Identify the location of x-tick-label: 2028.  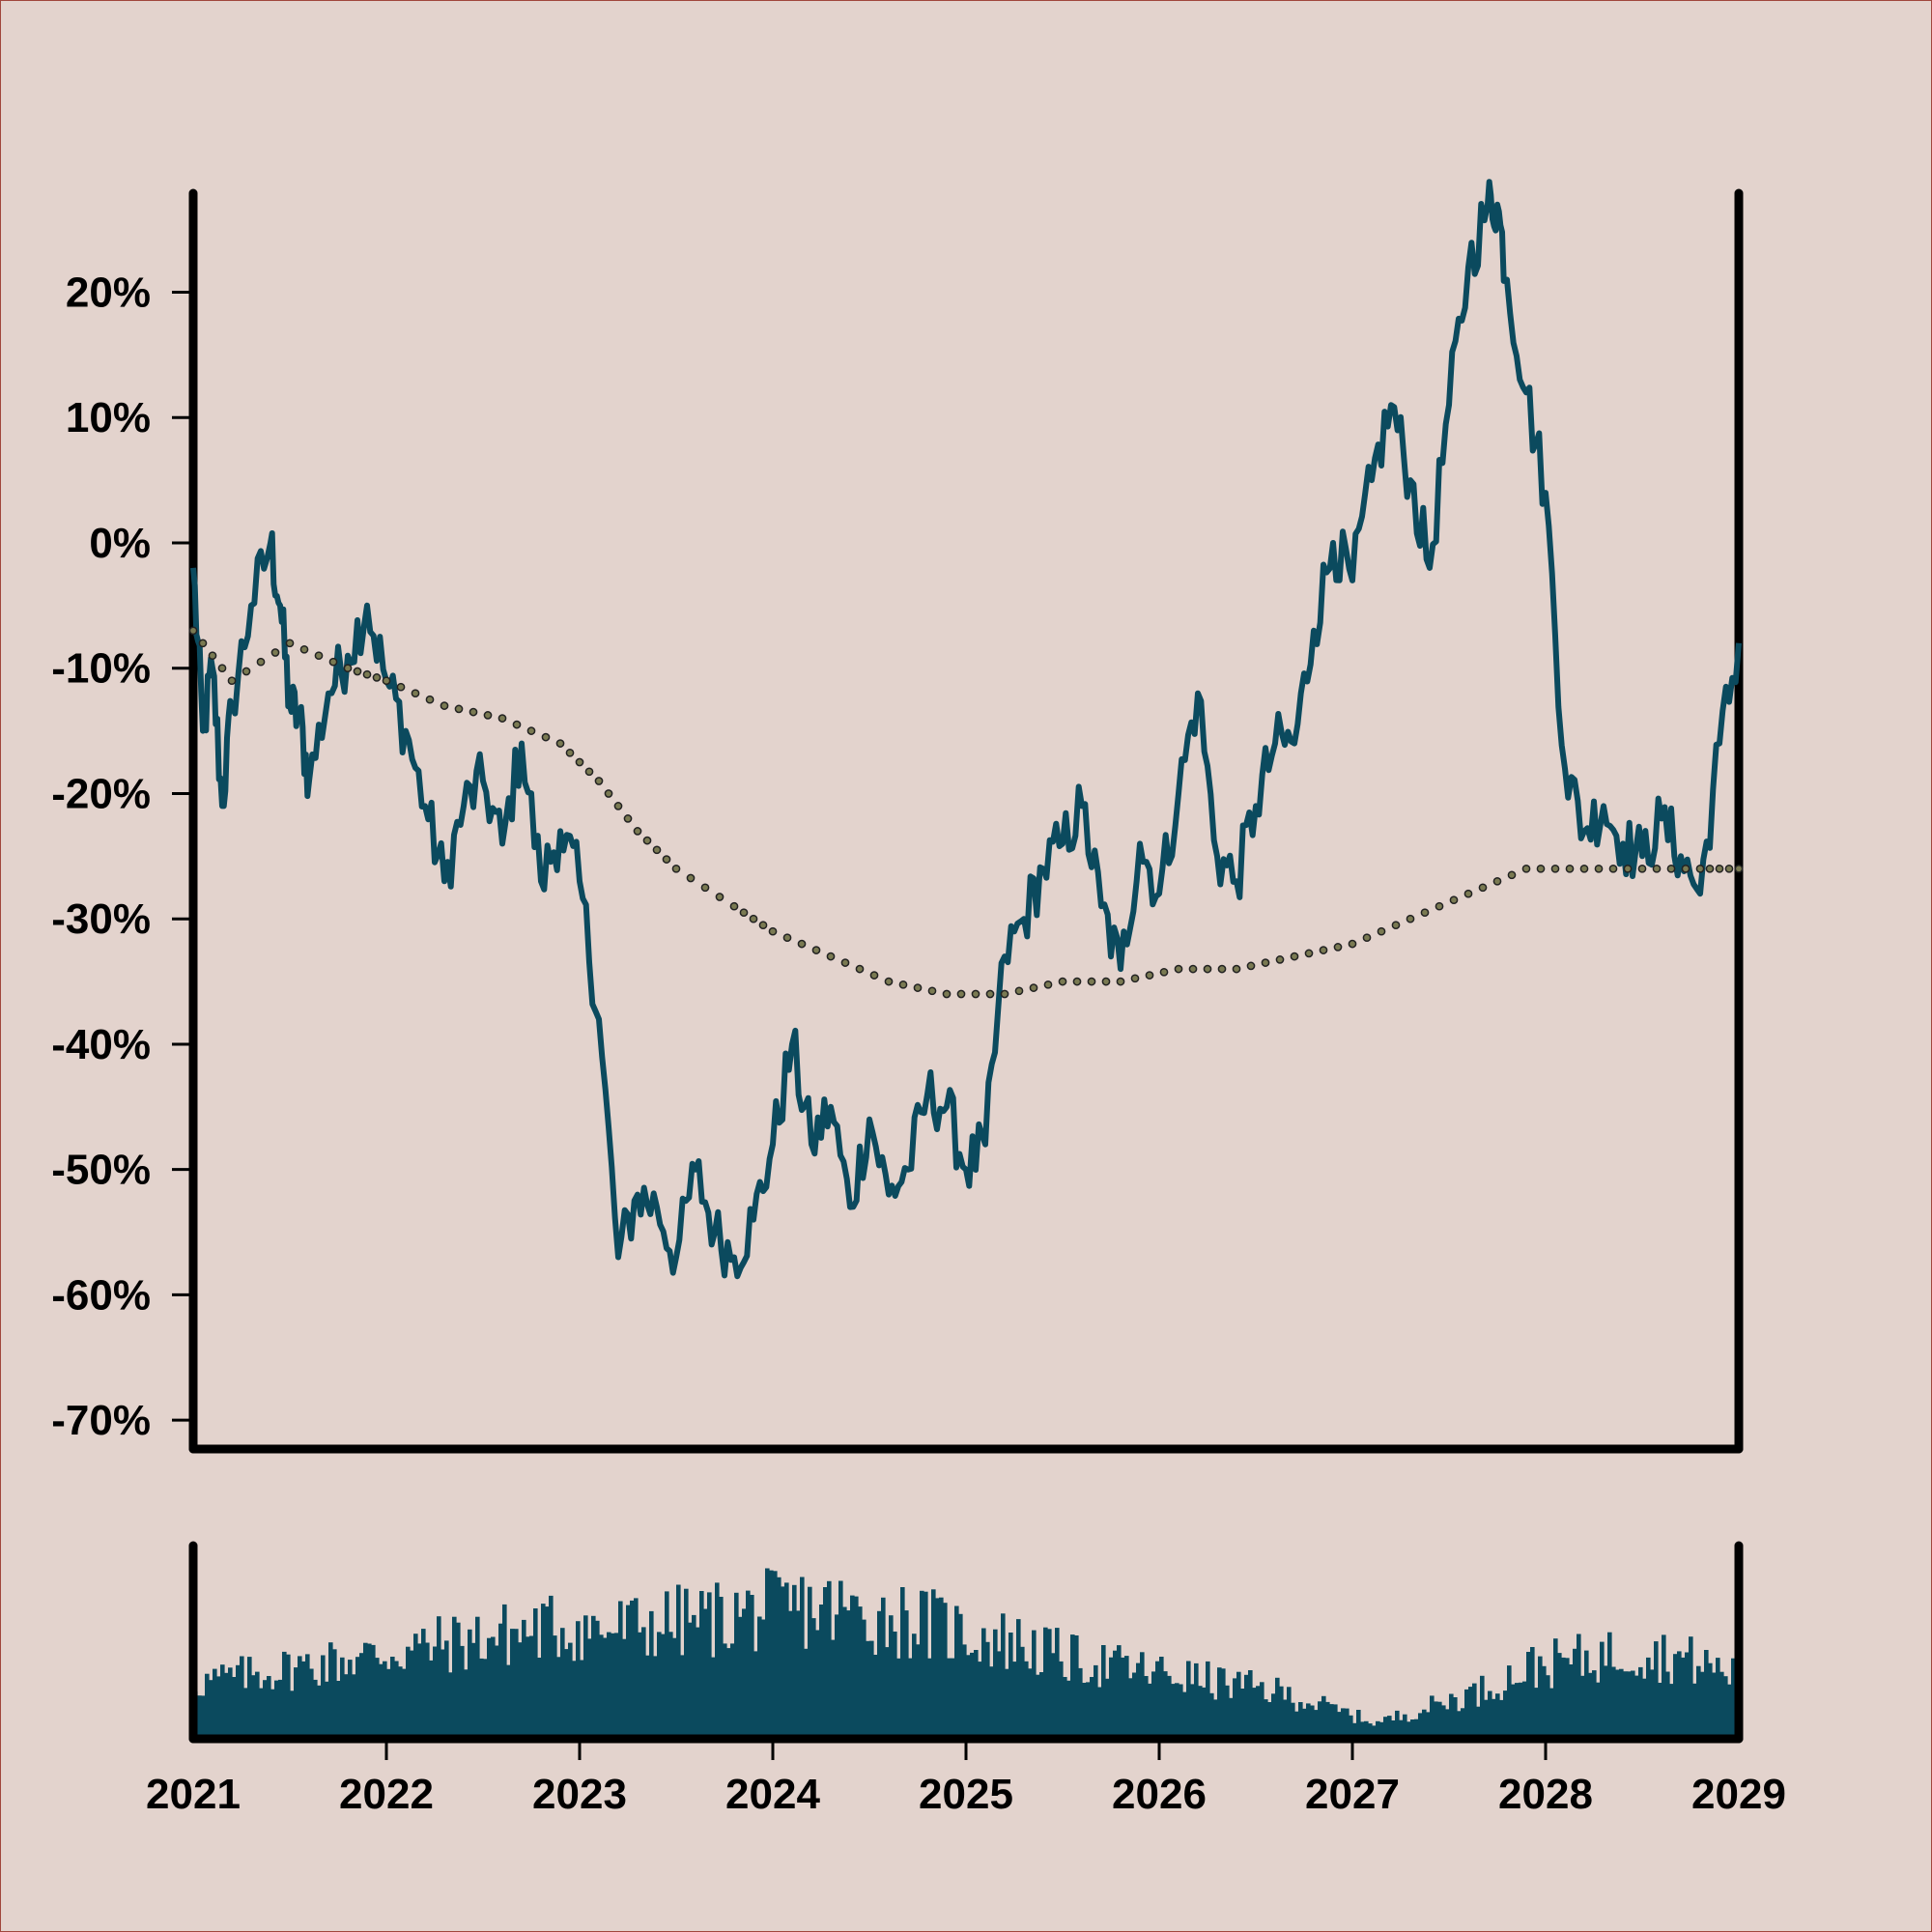
(1545, 1794).